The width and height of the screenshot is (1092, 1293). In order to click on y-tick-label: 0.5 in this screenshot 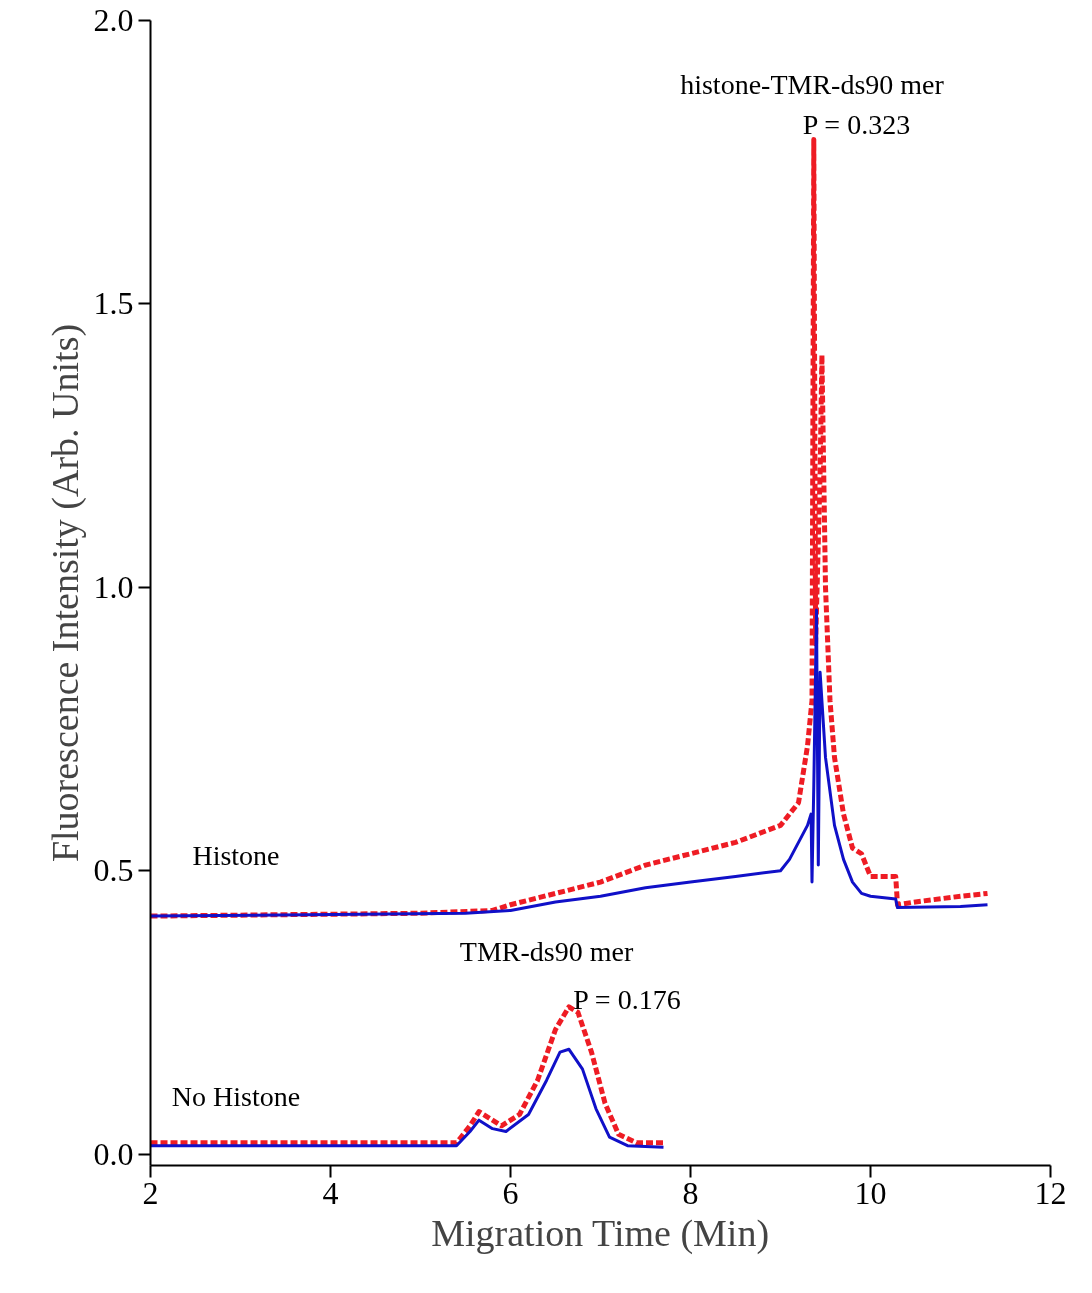, I will do `click(113, 870)`.